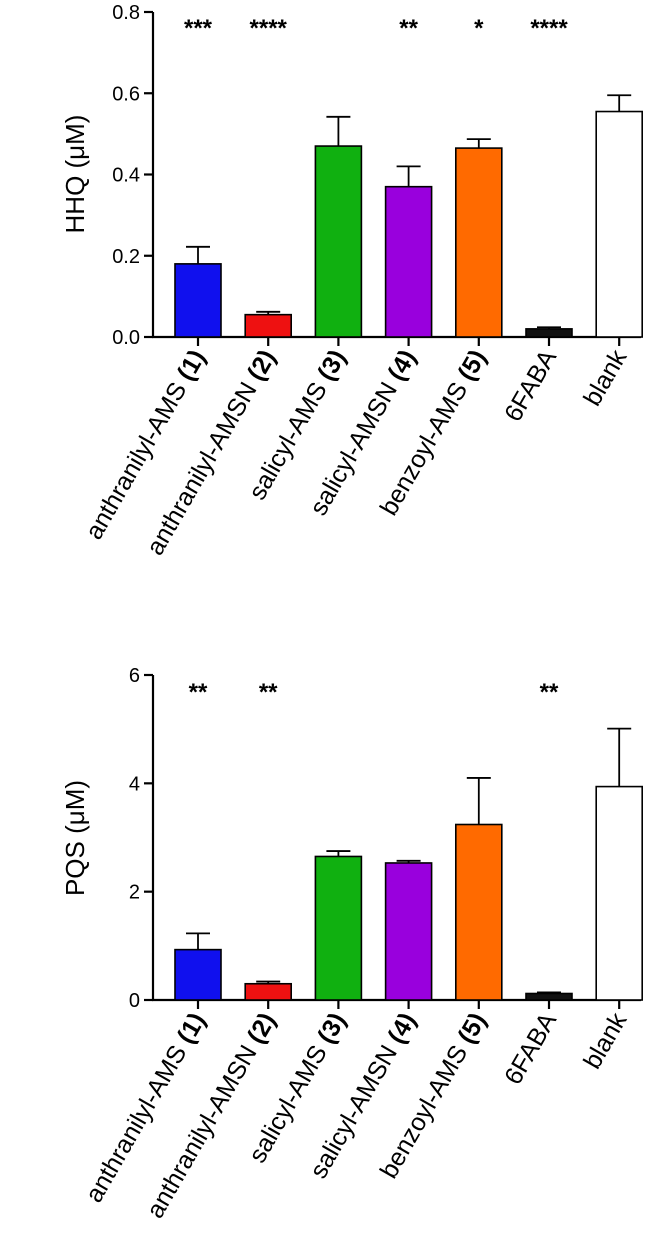  What do you see at coordinates (134, 1001) in the screenshot?
I see `y-tick-label: 0` at bounding box center [134, 1001].